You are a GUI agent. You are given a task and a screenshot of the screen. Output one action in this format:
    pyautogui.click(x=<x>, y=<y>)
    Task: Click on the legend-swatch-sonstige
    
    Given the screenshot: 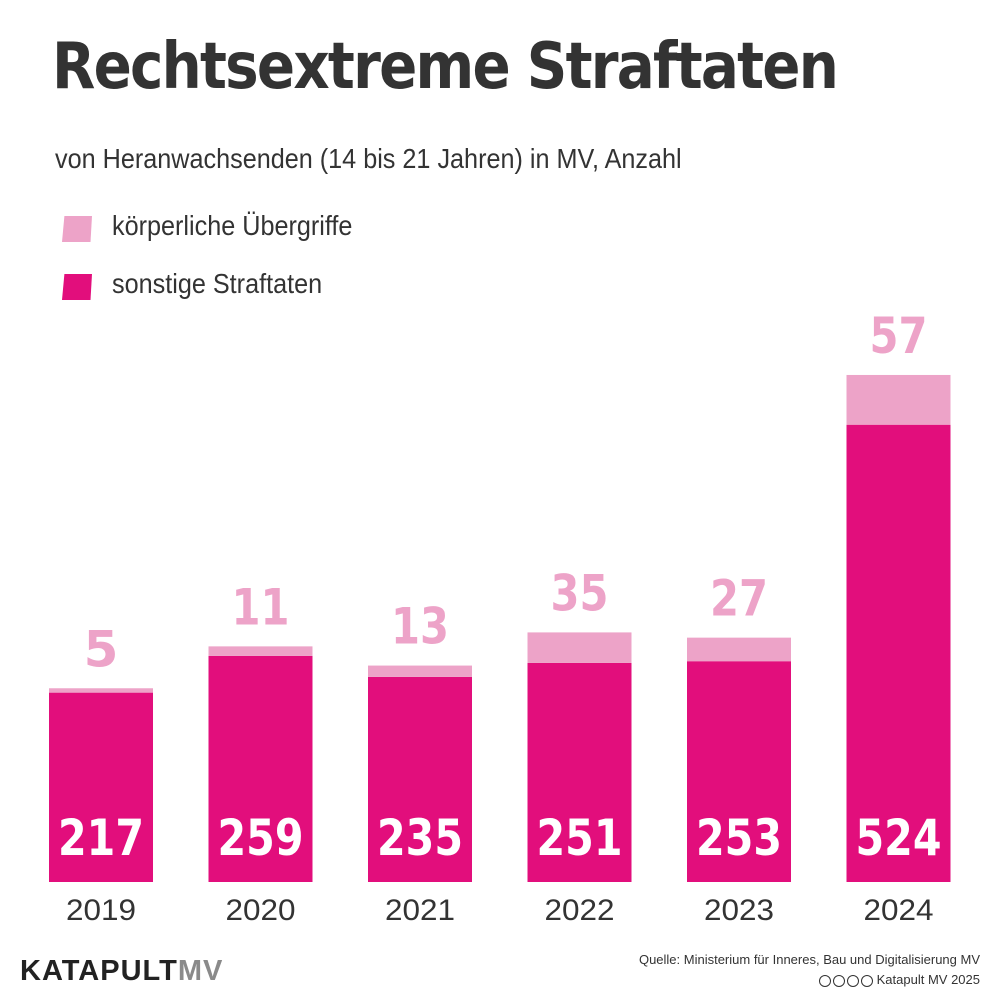 What is the action you would take?
    pyautogui.click(x=77, y=287)
    